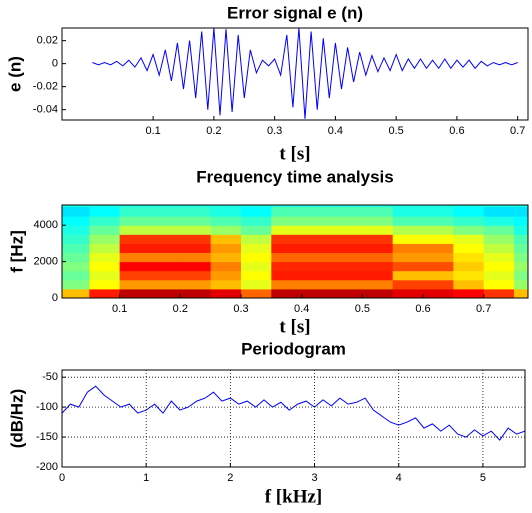 This screenshot has height=513, width=532. I want to click on x-tick-label: 1, so click(146, 478).